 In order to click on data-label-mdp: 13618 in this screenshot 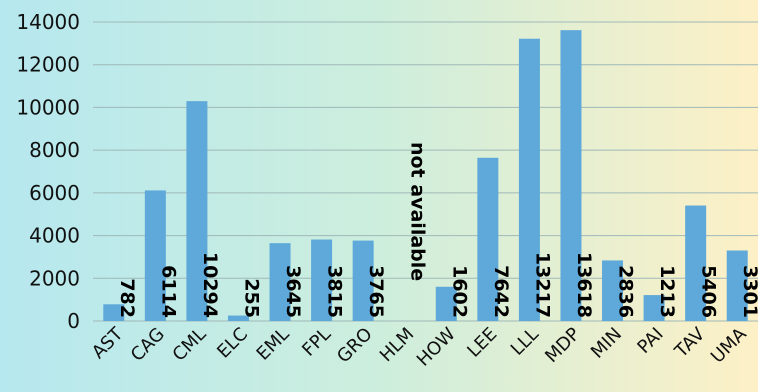, I will do `click(584, 285)`.